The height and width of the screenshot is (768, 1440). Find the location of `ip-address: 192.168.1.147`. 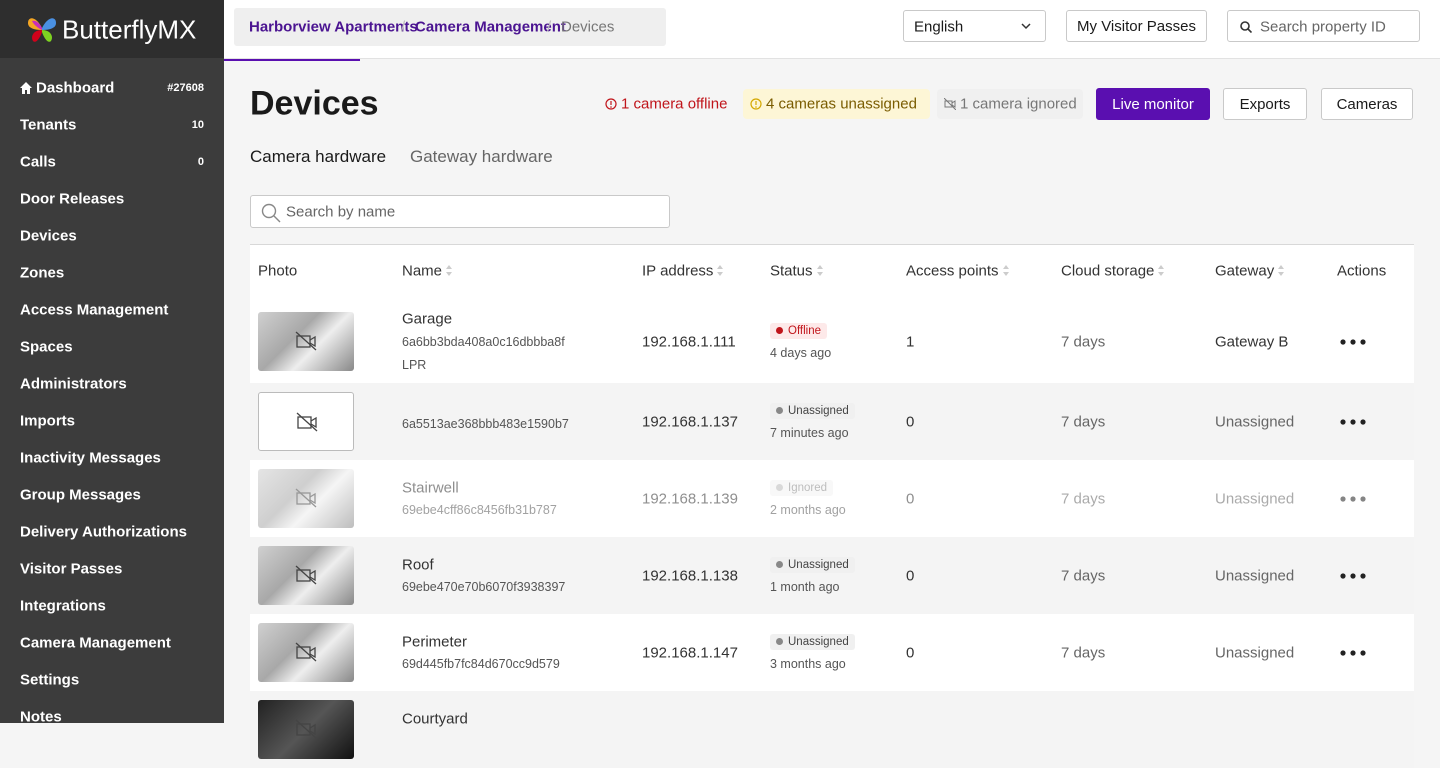

ip-address: 192.168.1.147 is located at coordinates (690, 652).